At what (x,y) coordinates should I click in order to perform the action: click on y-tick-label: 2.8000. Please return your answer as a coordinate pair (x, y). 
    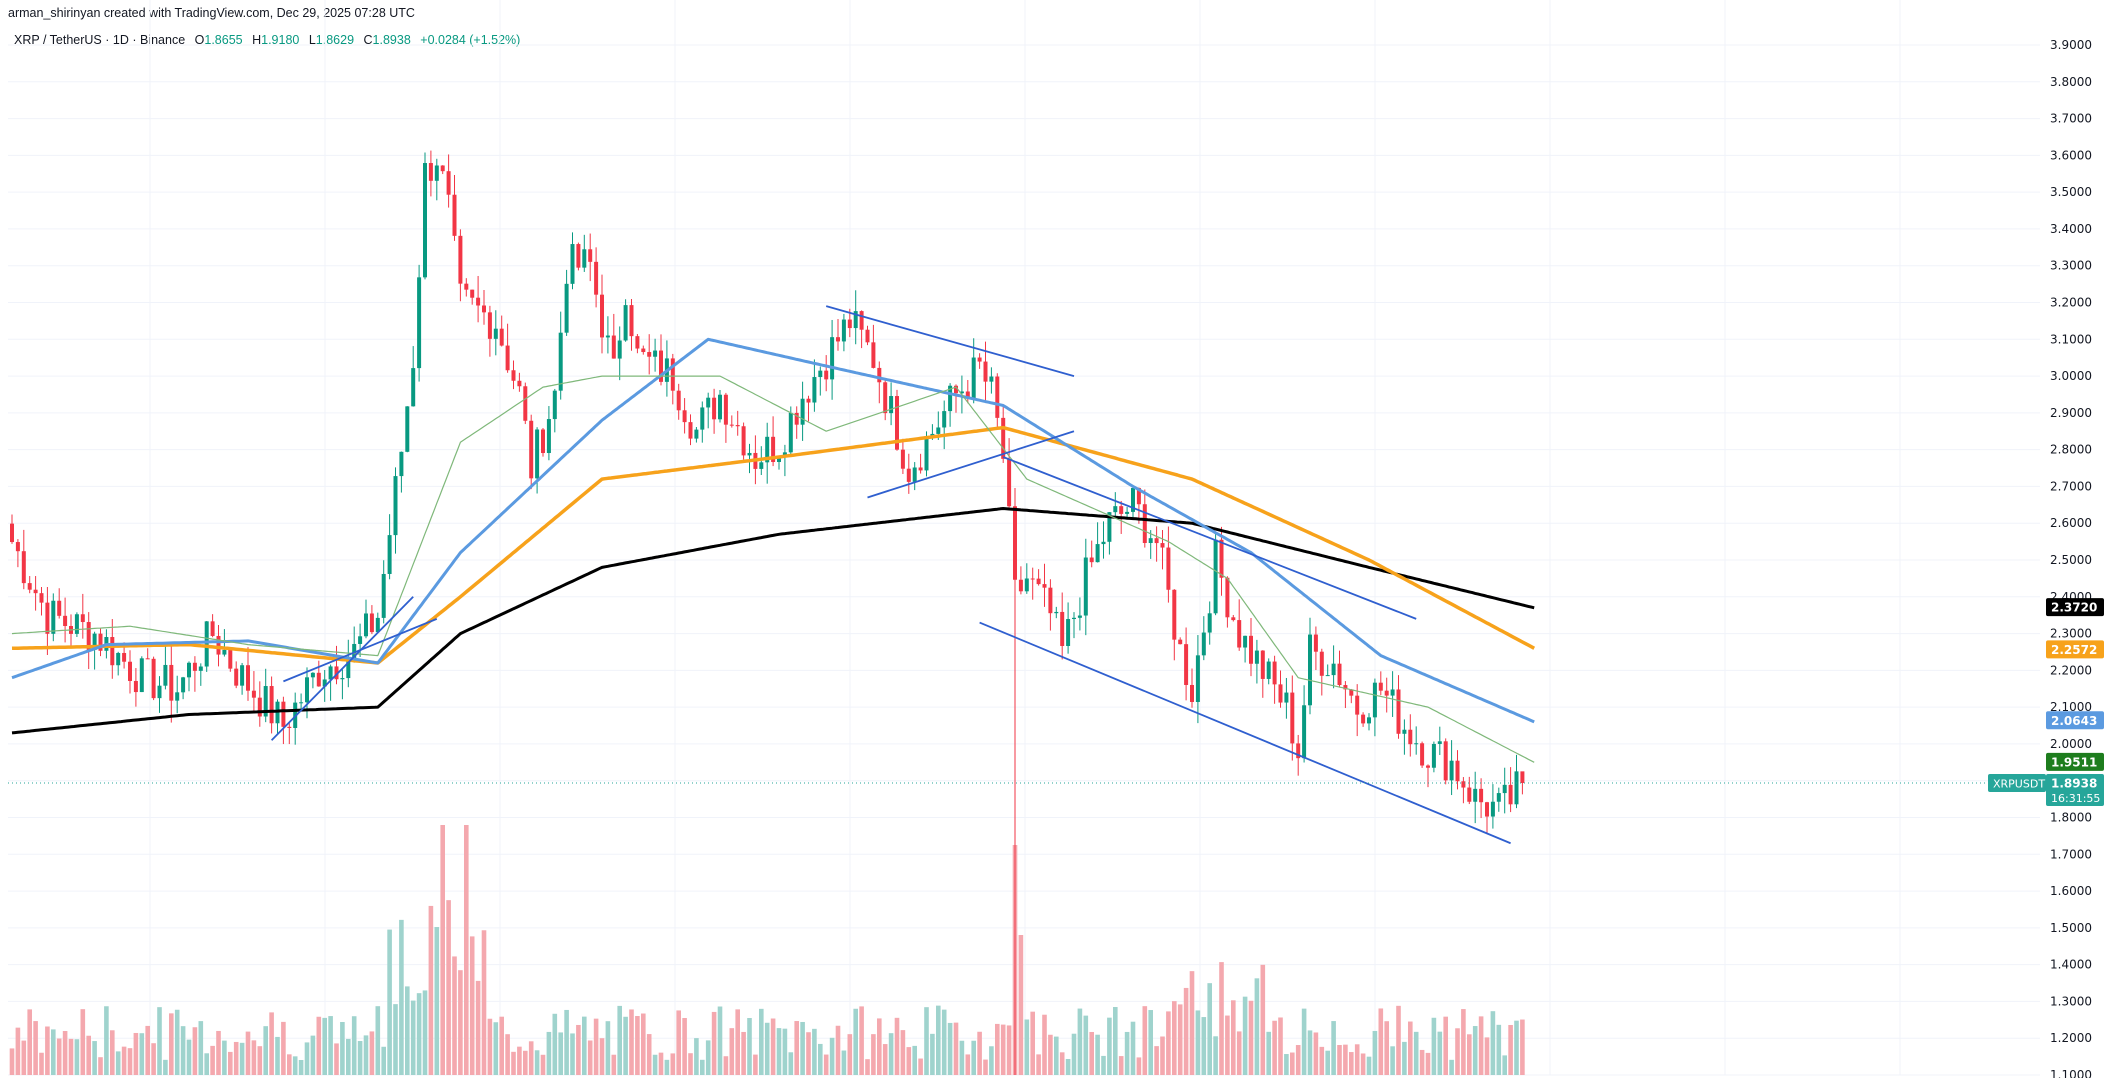
    Looking at the image, I should click on (2071, 450).